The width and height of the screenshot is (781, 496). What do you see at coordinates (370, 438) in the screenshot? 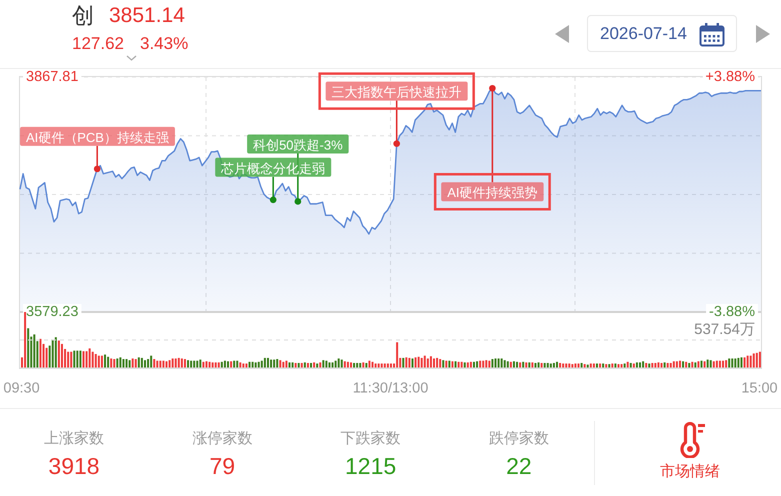
I see `text: 下跌家数` at bounding box center [370, 438].